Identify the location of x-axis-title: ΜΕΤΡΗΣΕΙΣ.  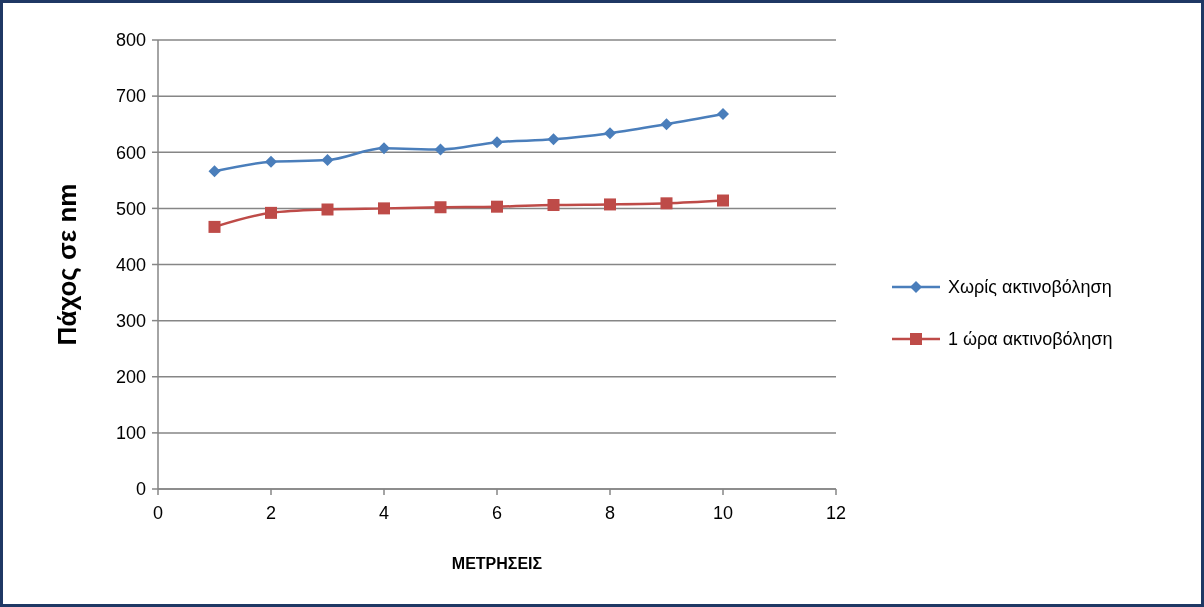
(497, 563).